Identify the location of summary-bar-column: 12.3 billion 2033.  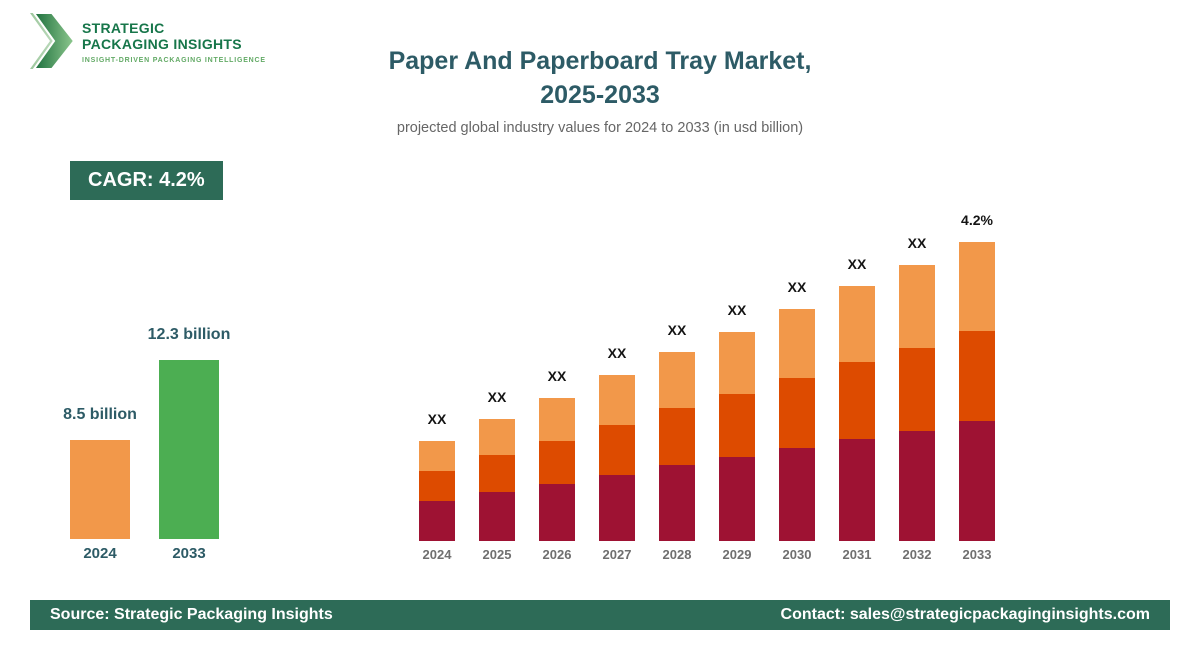
(189, 444).